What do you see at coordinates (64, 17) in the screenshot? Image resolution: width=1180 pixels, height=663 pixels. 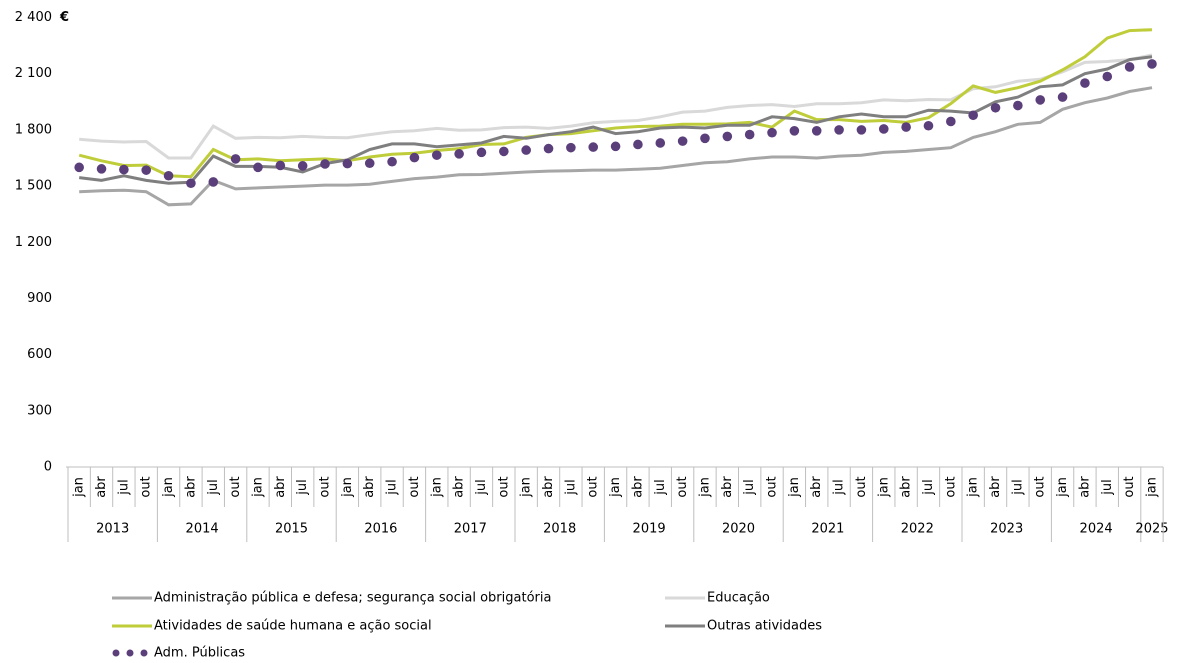 I see `unit-label: €` at bounding box center [64, 17].